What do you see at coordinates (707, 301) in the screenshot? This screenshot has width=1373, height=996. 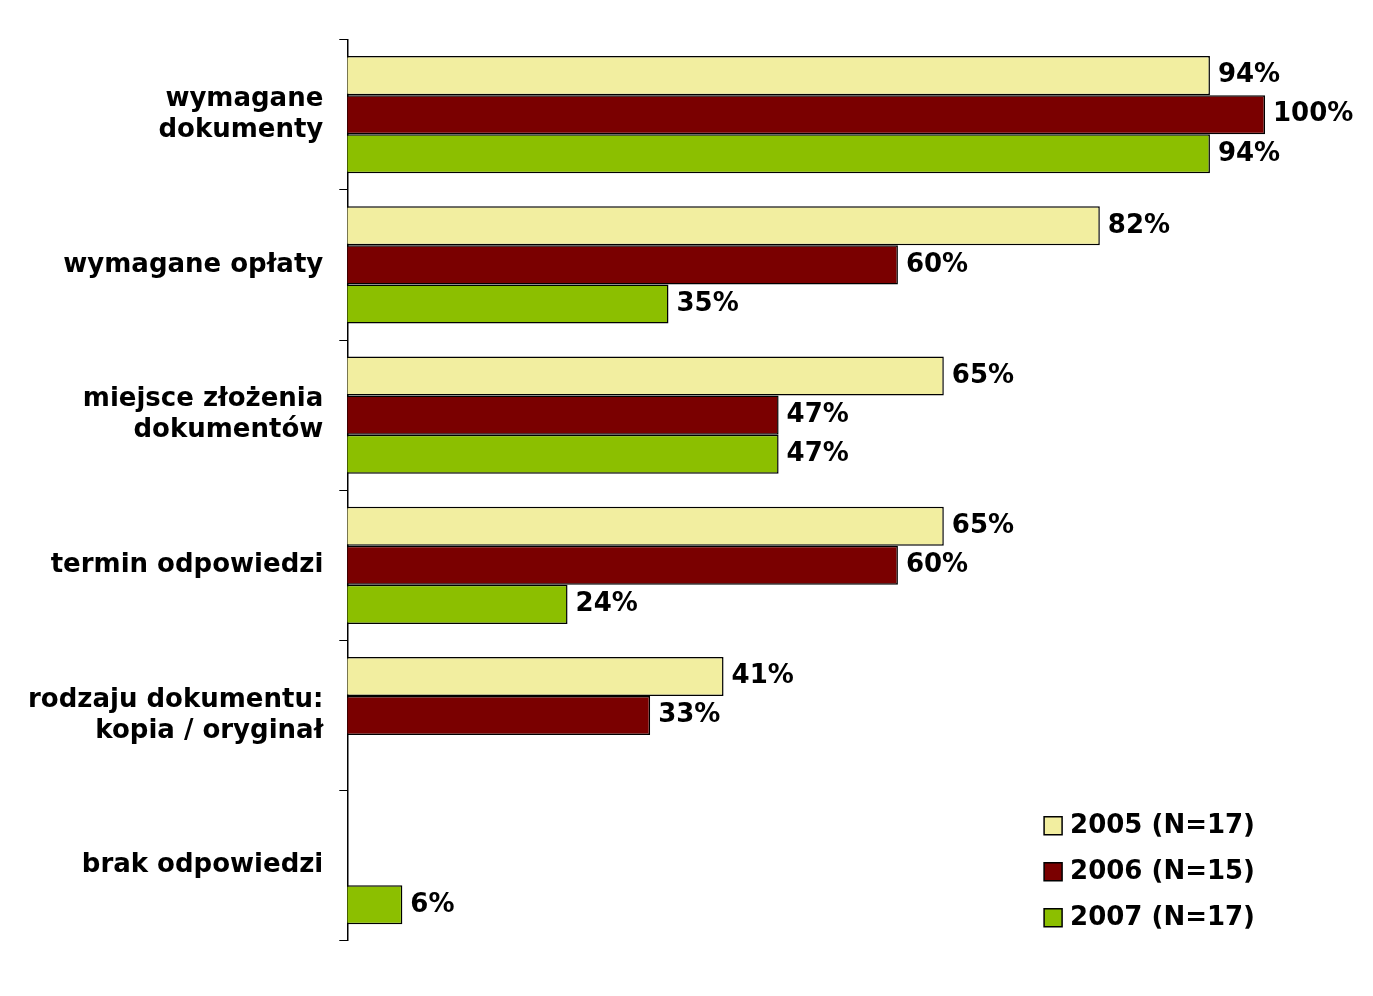 I see `data-label: 35%` at bounding box center [707, 301].